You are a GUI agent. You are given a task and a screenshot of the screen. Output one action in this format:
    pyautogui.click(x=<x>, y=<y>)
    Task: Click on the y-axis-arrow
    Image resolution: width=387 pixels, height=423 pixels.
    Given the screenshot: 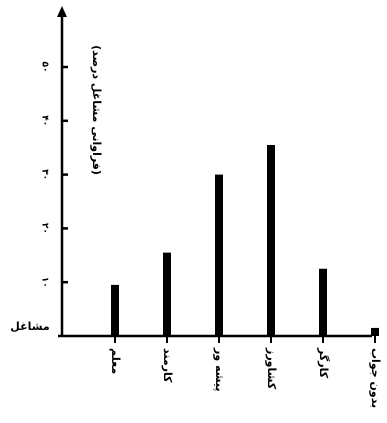 What is the action you would take?
    pyautogui.click(x=62, y=11)
    